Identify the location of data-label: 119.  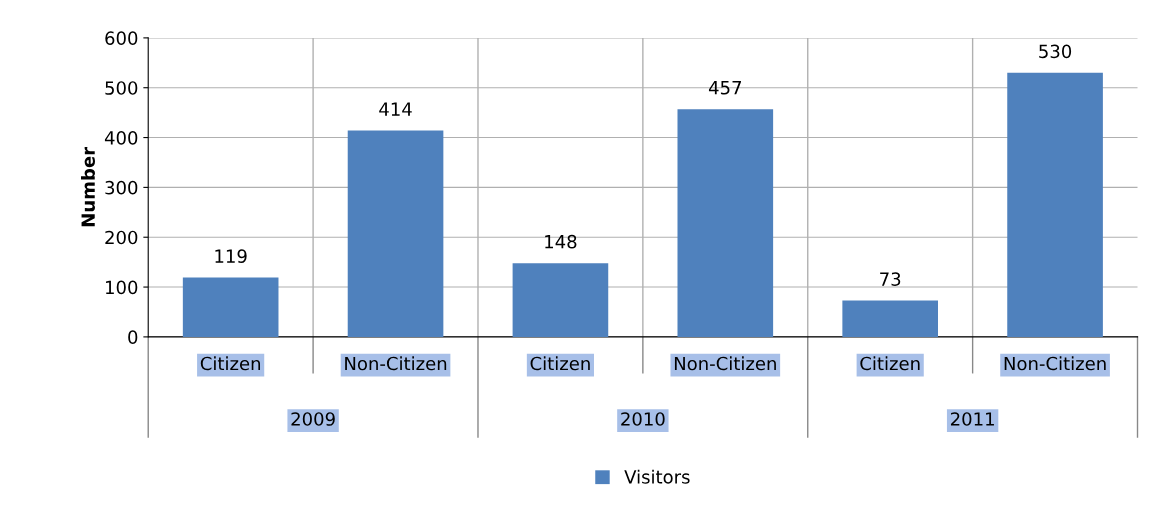
(231, 256).